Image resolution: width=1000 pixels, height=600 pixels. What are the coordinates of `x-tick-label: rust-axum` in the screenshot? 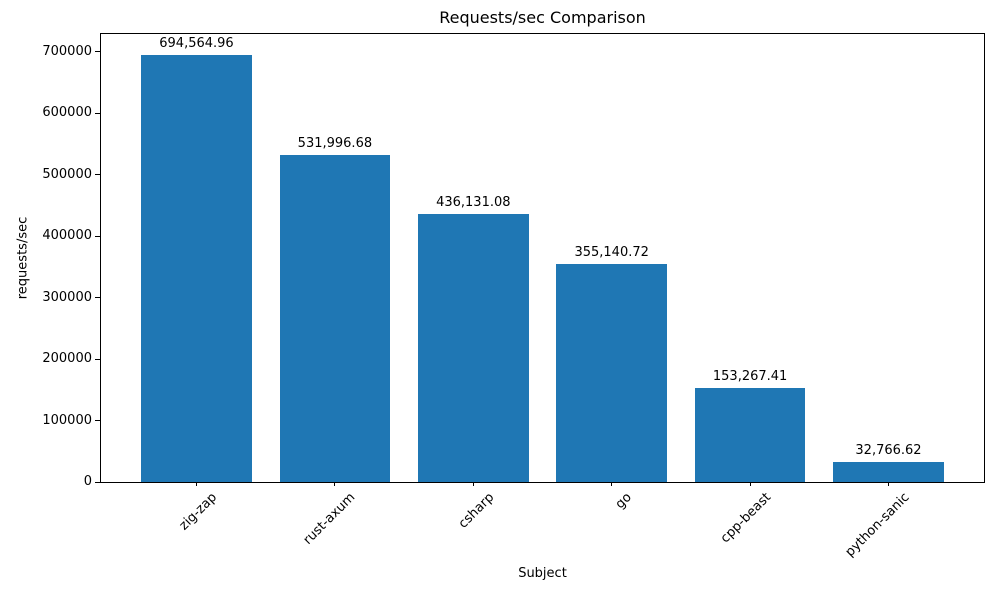 It's located at (329, 519).